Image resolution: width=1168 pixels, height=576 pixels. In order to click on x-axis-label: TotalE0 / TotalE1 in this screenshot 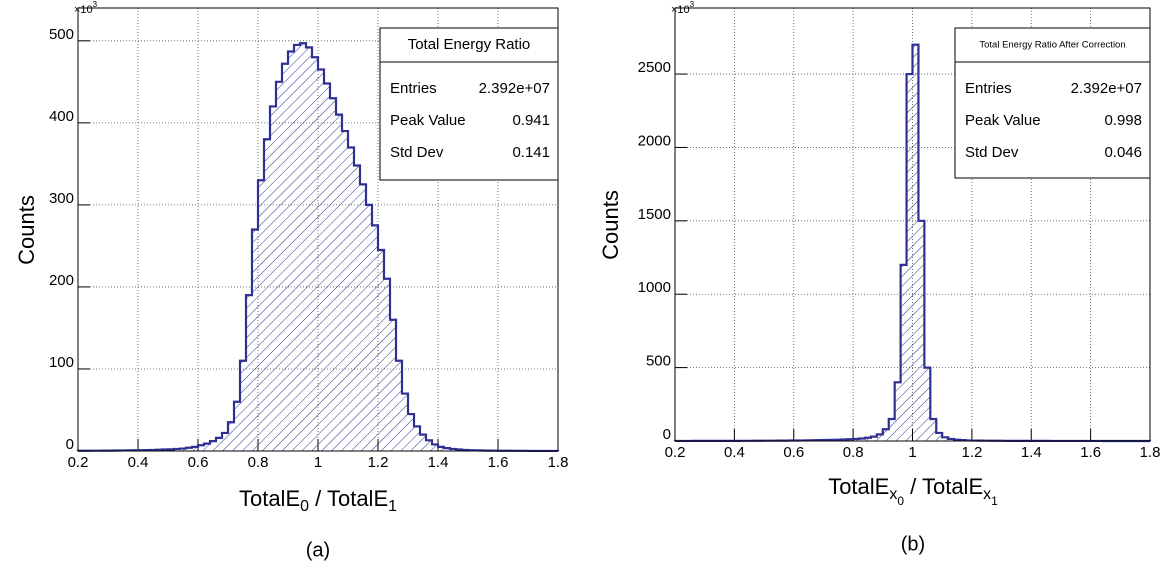, I will do `click(318, 500)`.